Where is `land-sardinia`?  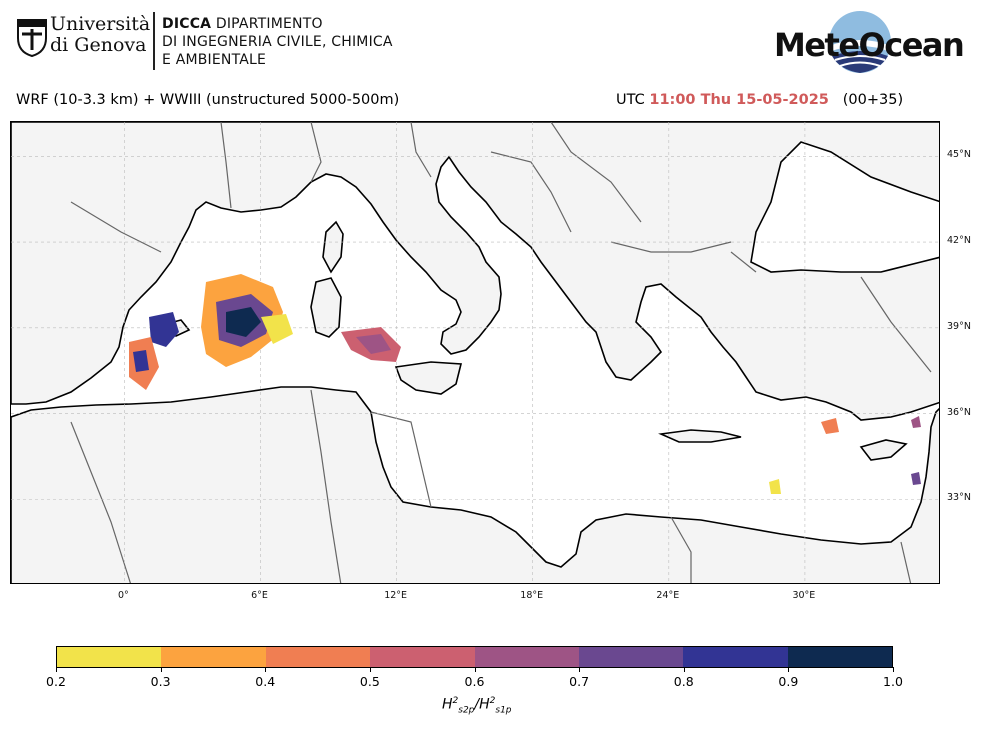
land-sardinia is located at coordinates (326, 307).